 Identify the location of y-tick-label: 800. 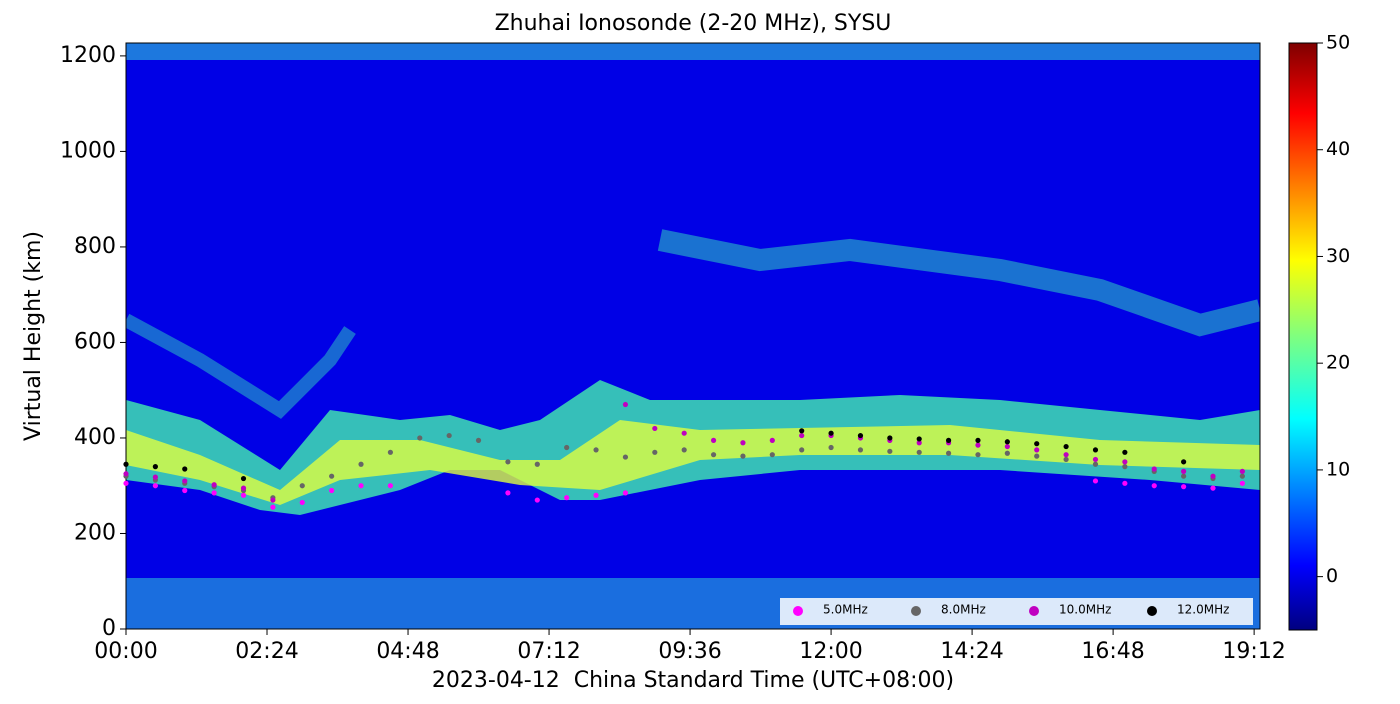
(95, 246).